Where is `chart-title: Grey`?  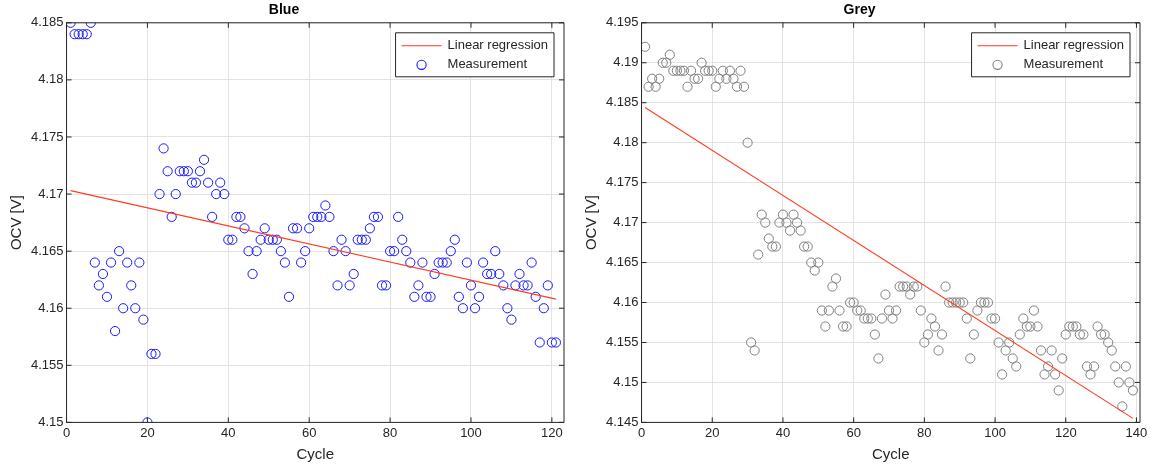
chart-title: Grey is located at coordinates (859, 9).